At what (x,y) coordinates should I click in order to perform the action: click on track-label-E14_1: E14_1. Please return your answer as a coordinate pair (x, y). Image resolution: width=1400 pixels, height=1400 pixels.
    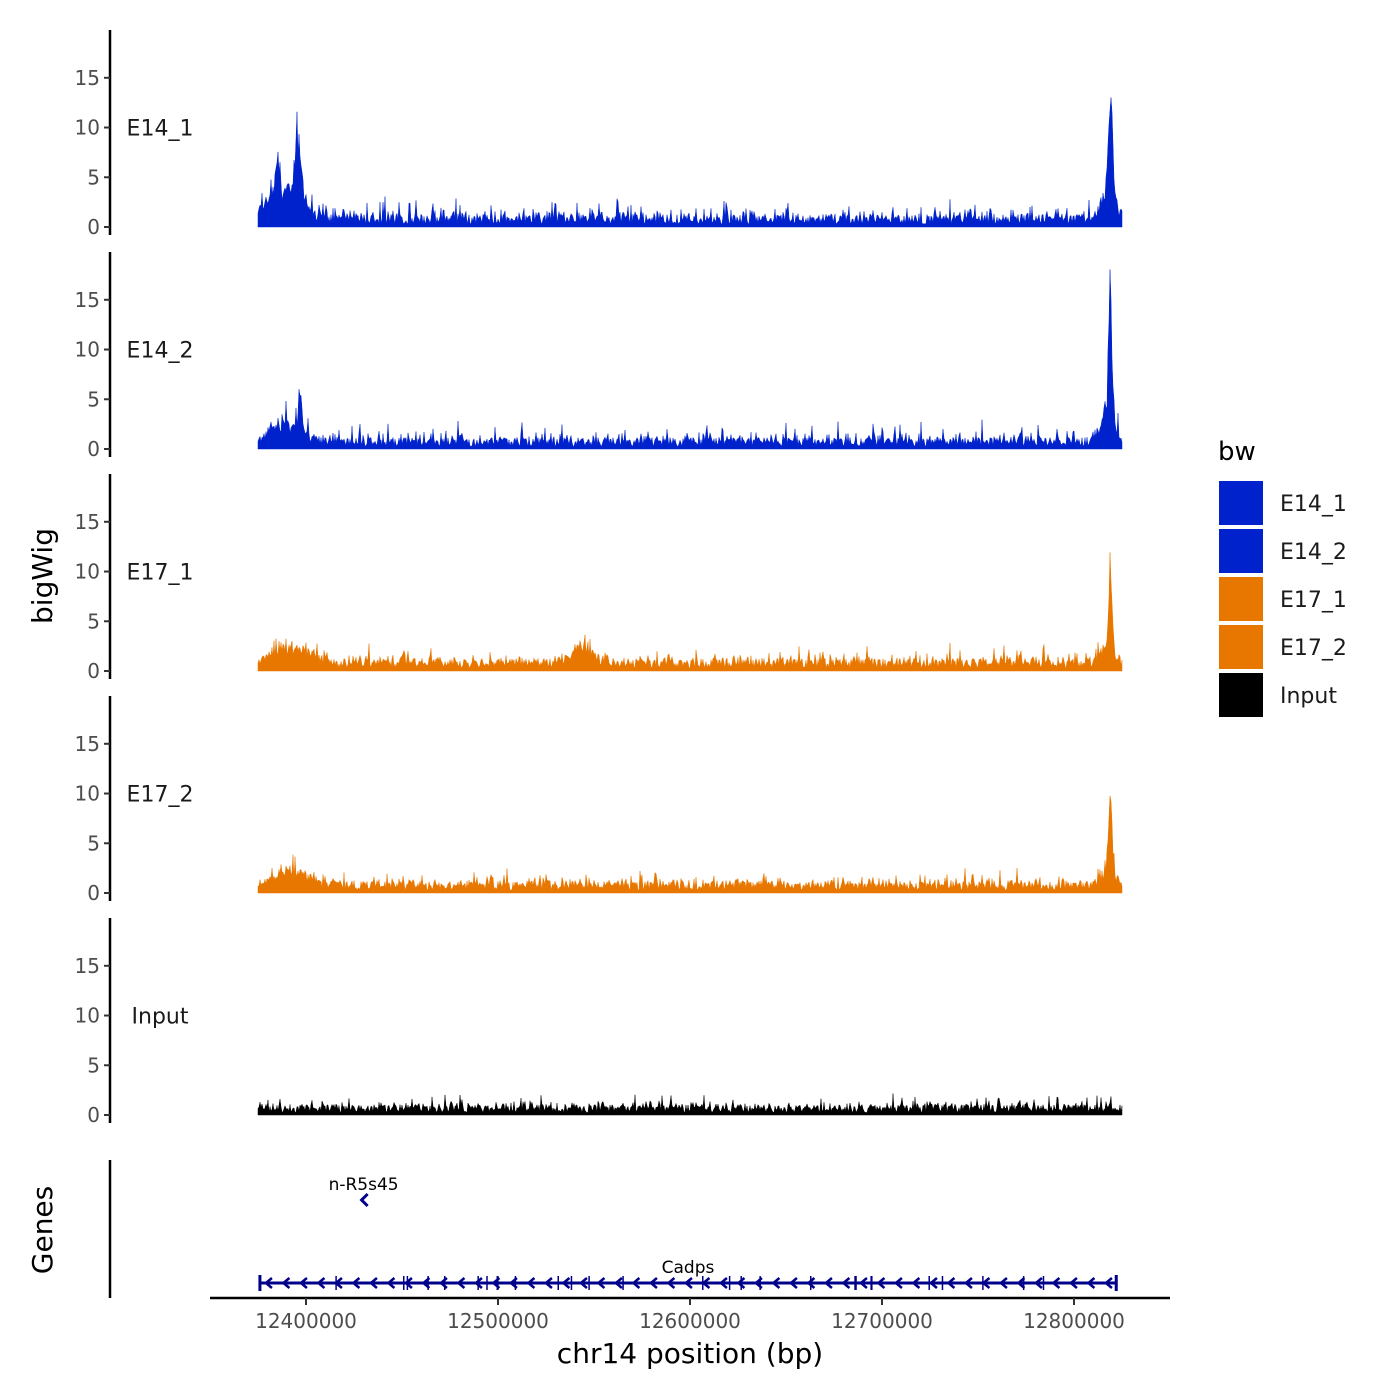
    Looking at the image, I should click on (160, 129).